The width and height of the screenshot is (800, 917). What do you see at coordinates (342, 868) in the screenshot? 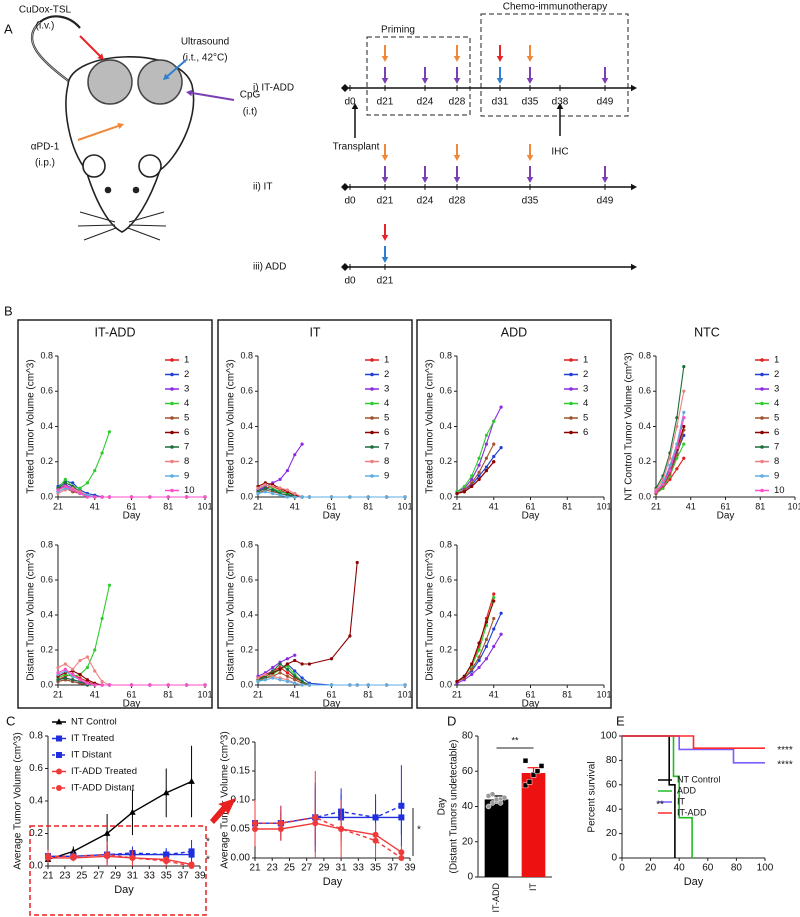
I see `x-tick-label: 31` at bounding box center [342, 868].